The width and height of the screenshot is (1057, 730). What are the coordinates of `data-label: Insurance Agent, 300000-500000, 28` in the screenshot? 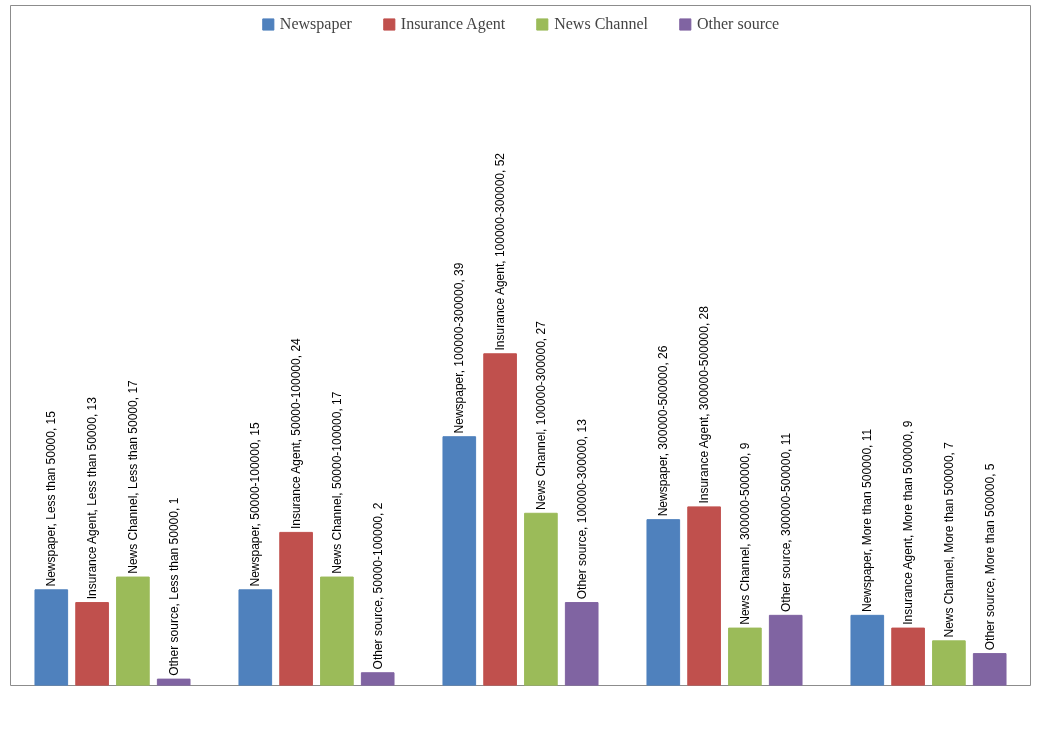 It's located at (704, 404).